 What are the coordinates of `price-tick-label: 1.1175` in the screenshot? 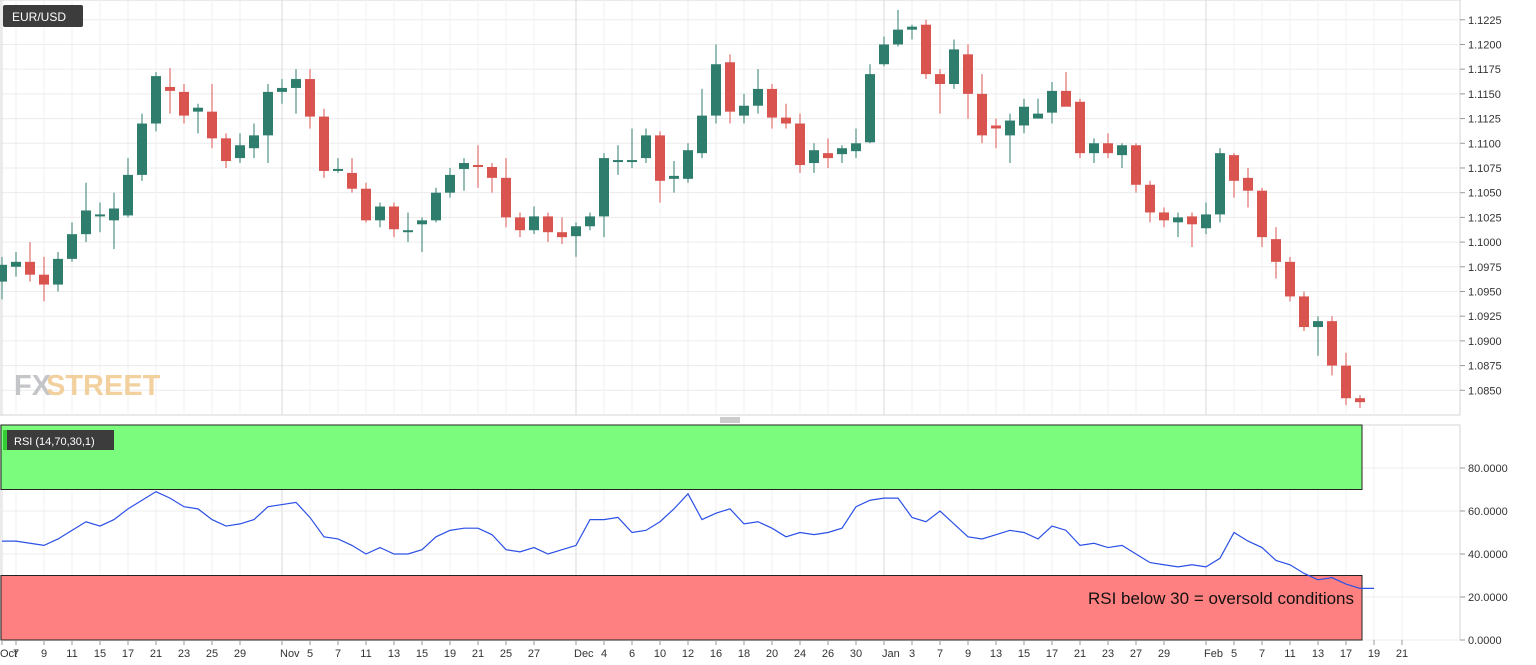 It's located at (1484, 70).